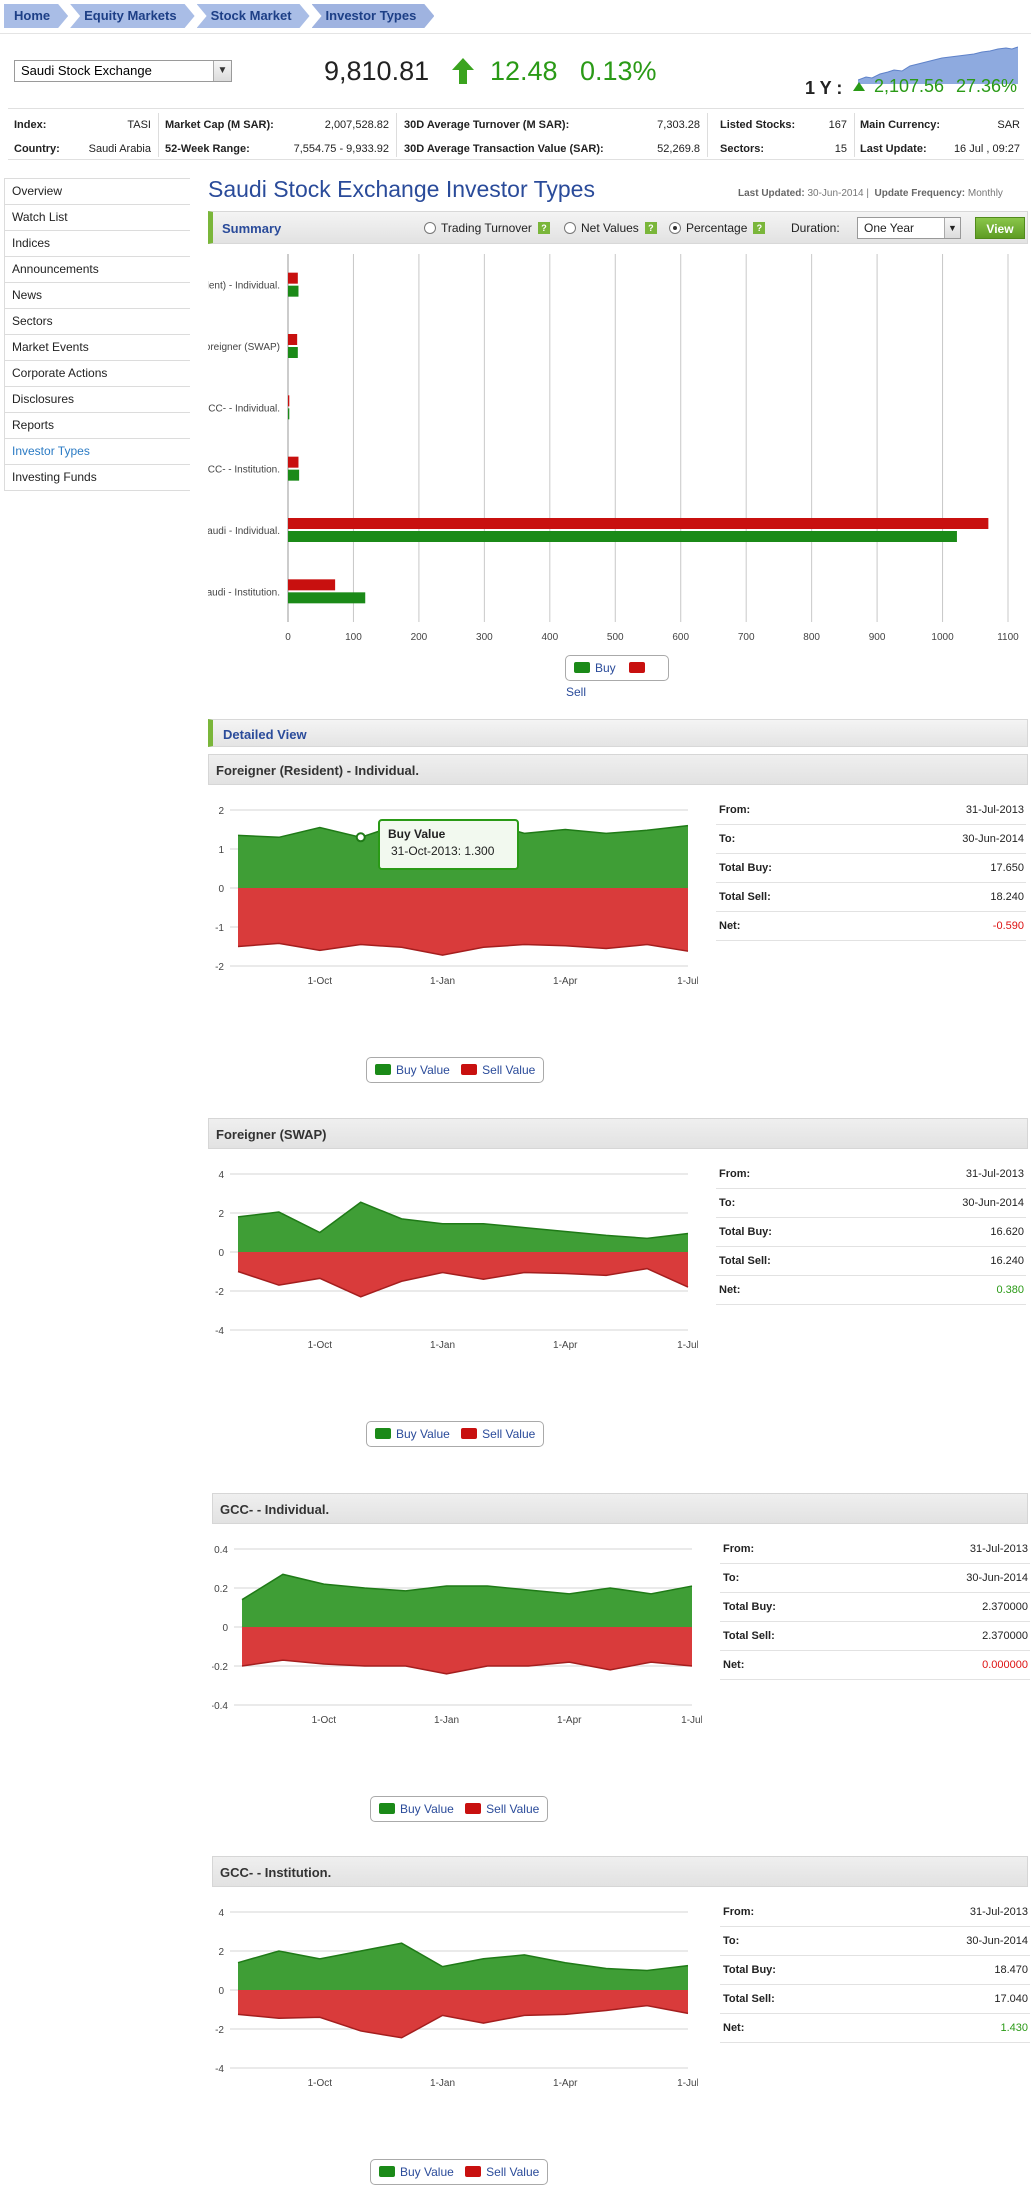 This screenshot has width=1031, height=2196. What do you see at coordinates (463, 71) in the screenshot?
I see `arrow-up-icon` at bounding box center [463, 71].